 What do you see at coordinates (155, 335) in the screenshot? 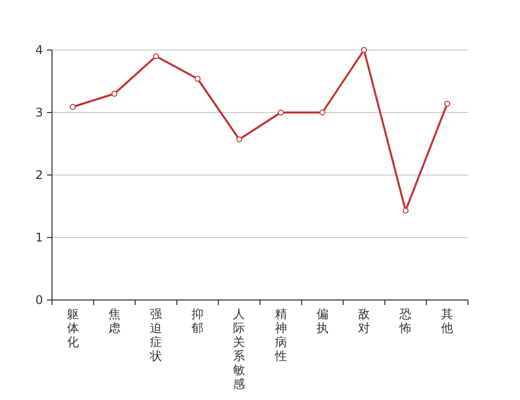
I see `x-tick-label: 强迫症状` at bounding box center [155, 335].